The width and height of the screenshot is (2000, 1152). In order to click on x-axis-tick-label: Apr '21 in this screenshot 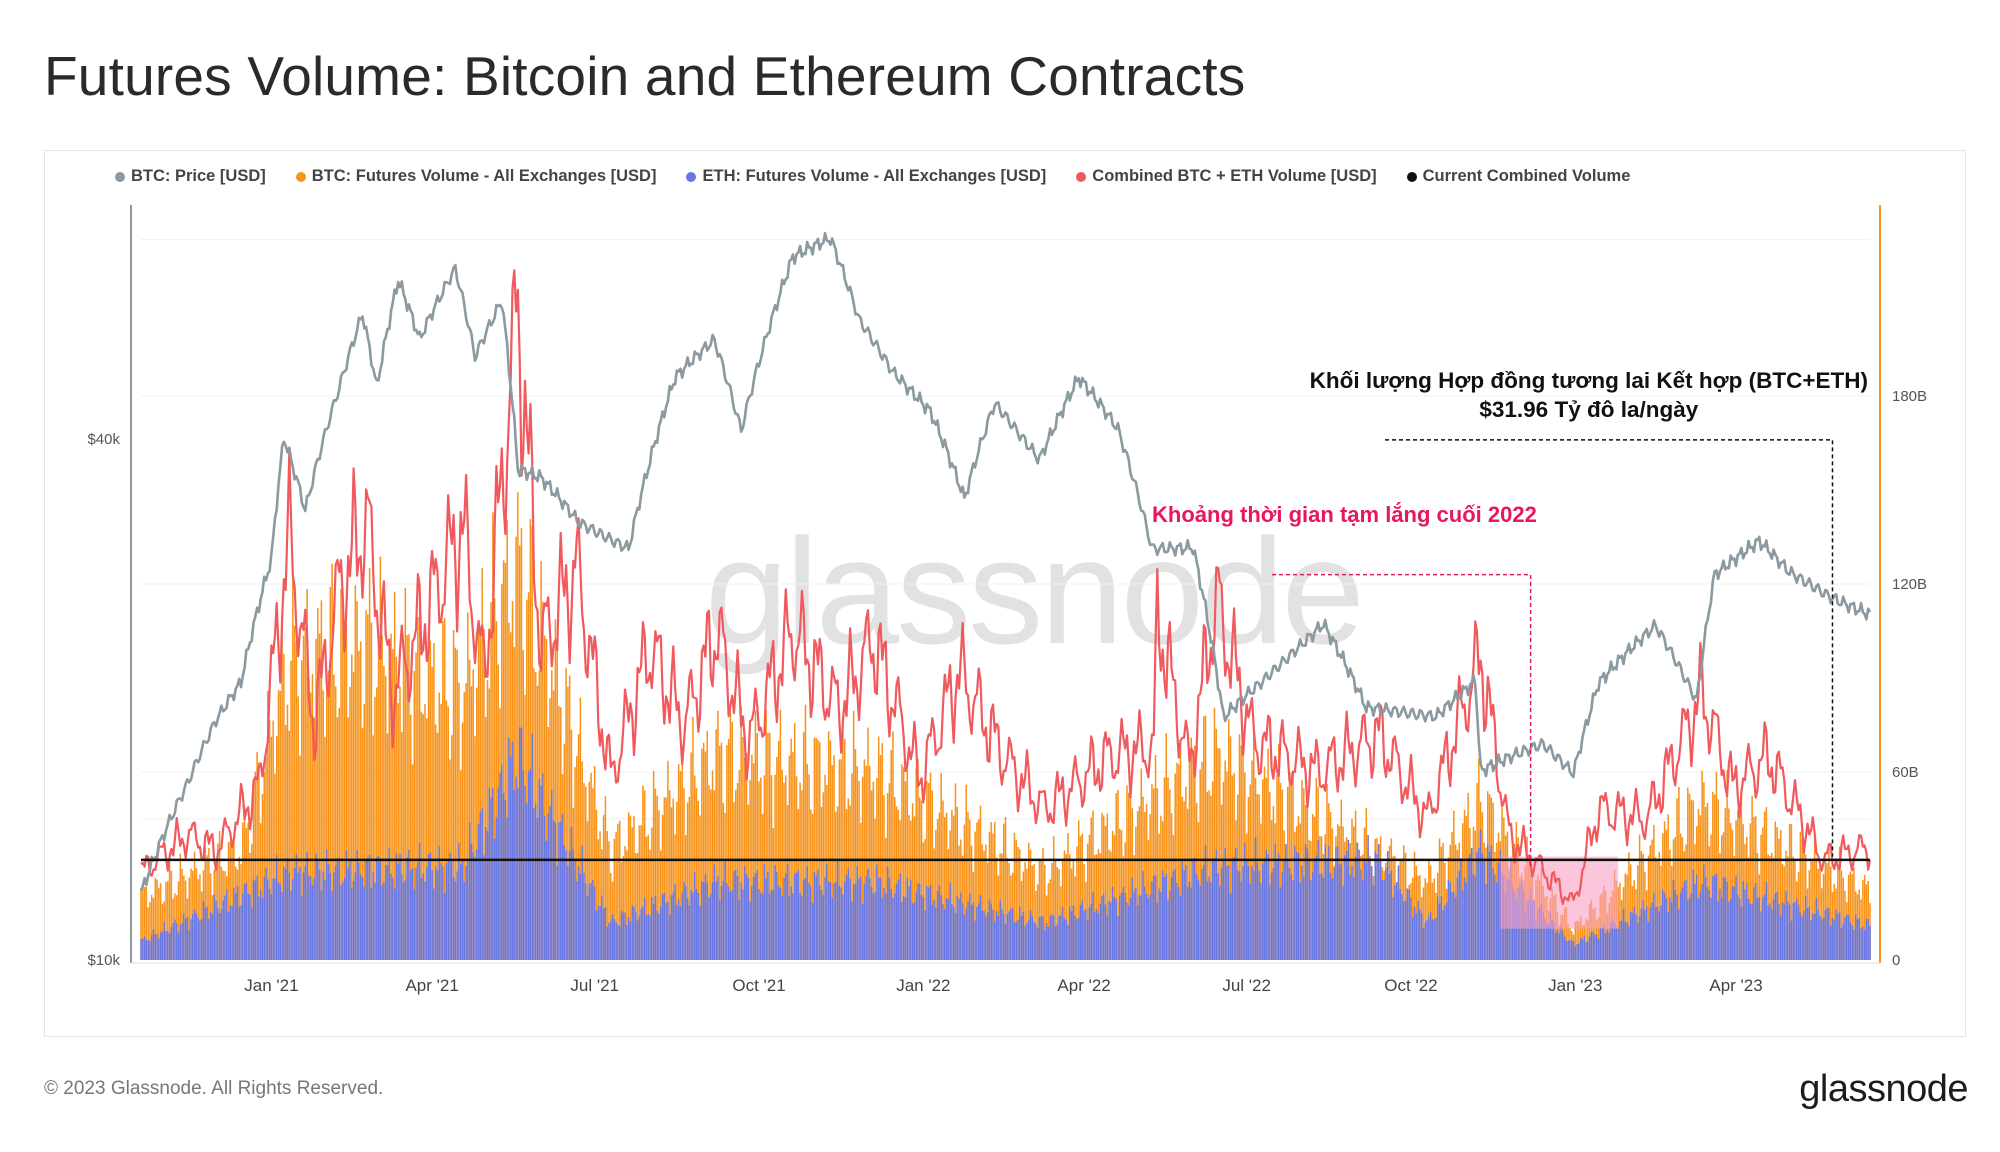, I will do `click(431, 985)`.